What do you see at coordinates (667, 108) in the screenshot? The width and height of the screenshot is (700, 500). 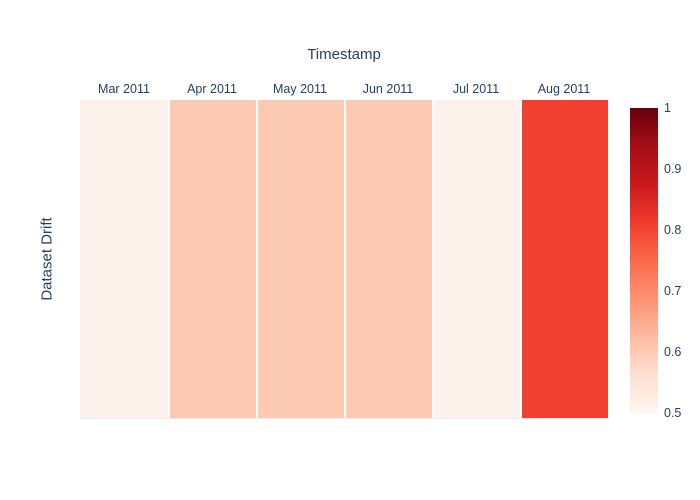 I see `colorbar-tick-label: 1` at bounding box center [667, 108].